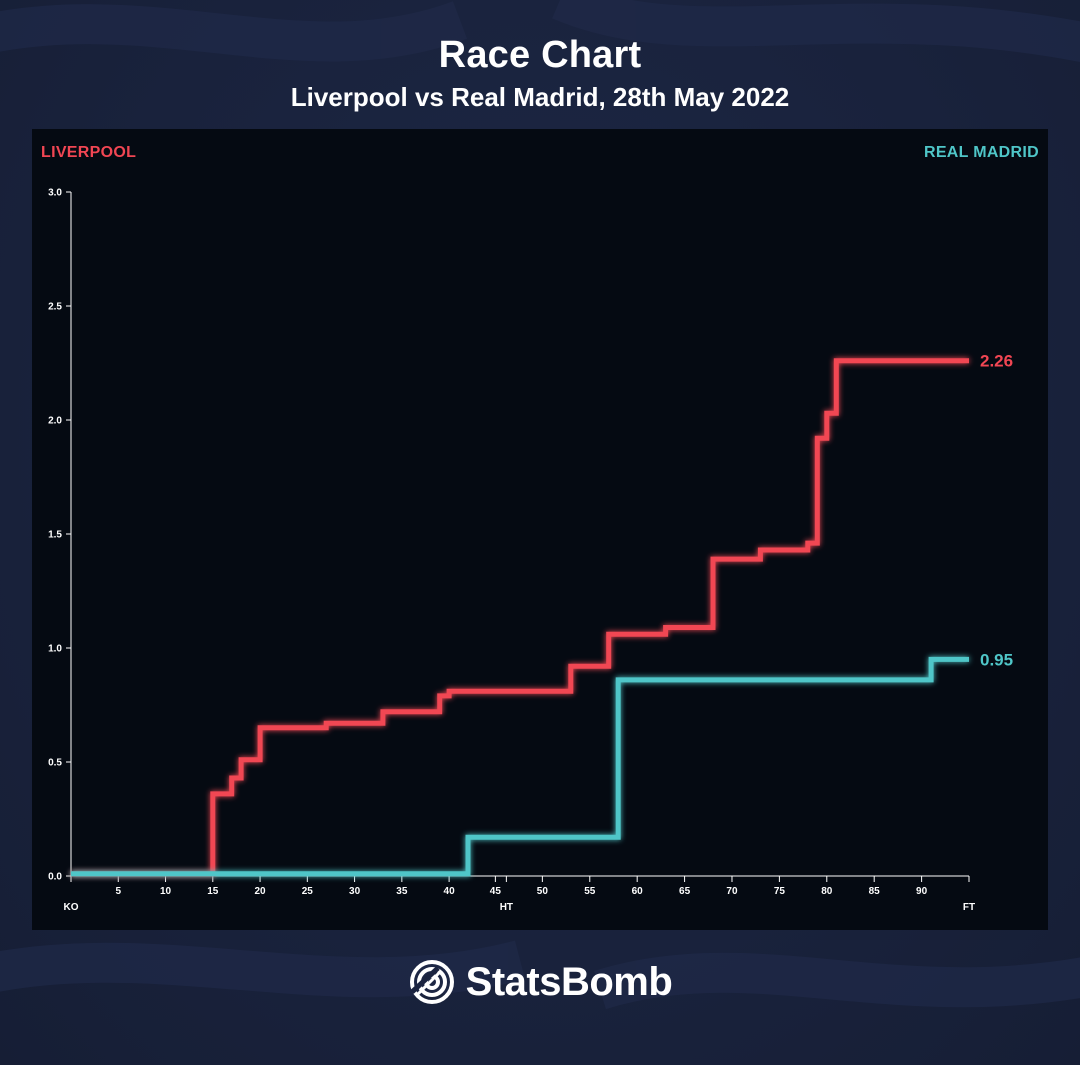 Image resolution: width=1080 pixels, height=1065 pixels. I want to click on series-end-label-0: 2.26, so click(996, 361).